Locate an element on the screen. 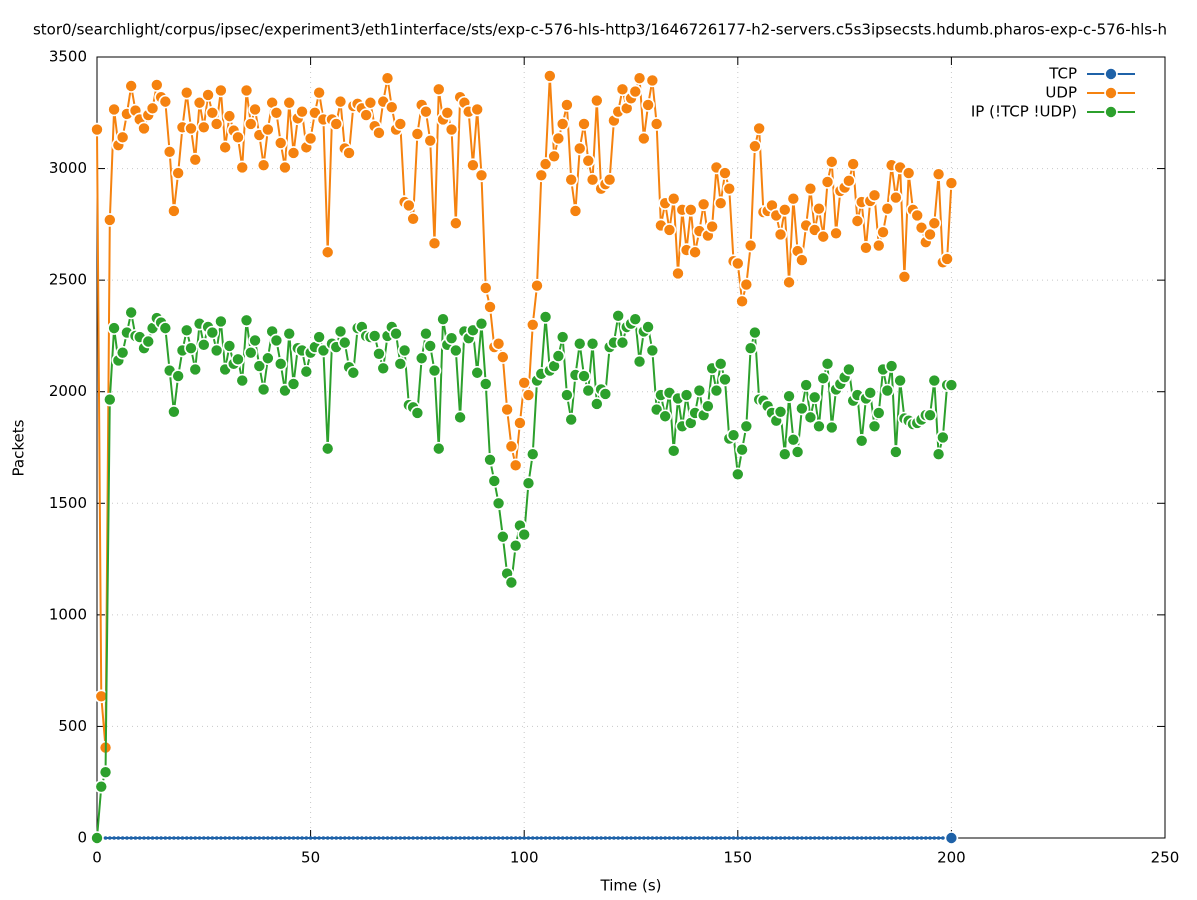 This screenshot has width=1197, height=900. legend-marker is located at coordinates (1111, 112).